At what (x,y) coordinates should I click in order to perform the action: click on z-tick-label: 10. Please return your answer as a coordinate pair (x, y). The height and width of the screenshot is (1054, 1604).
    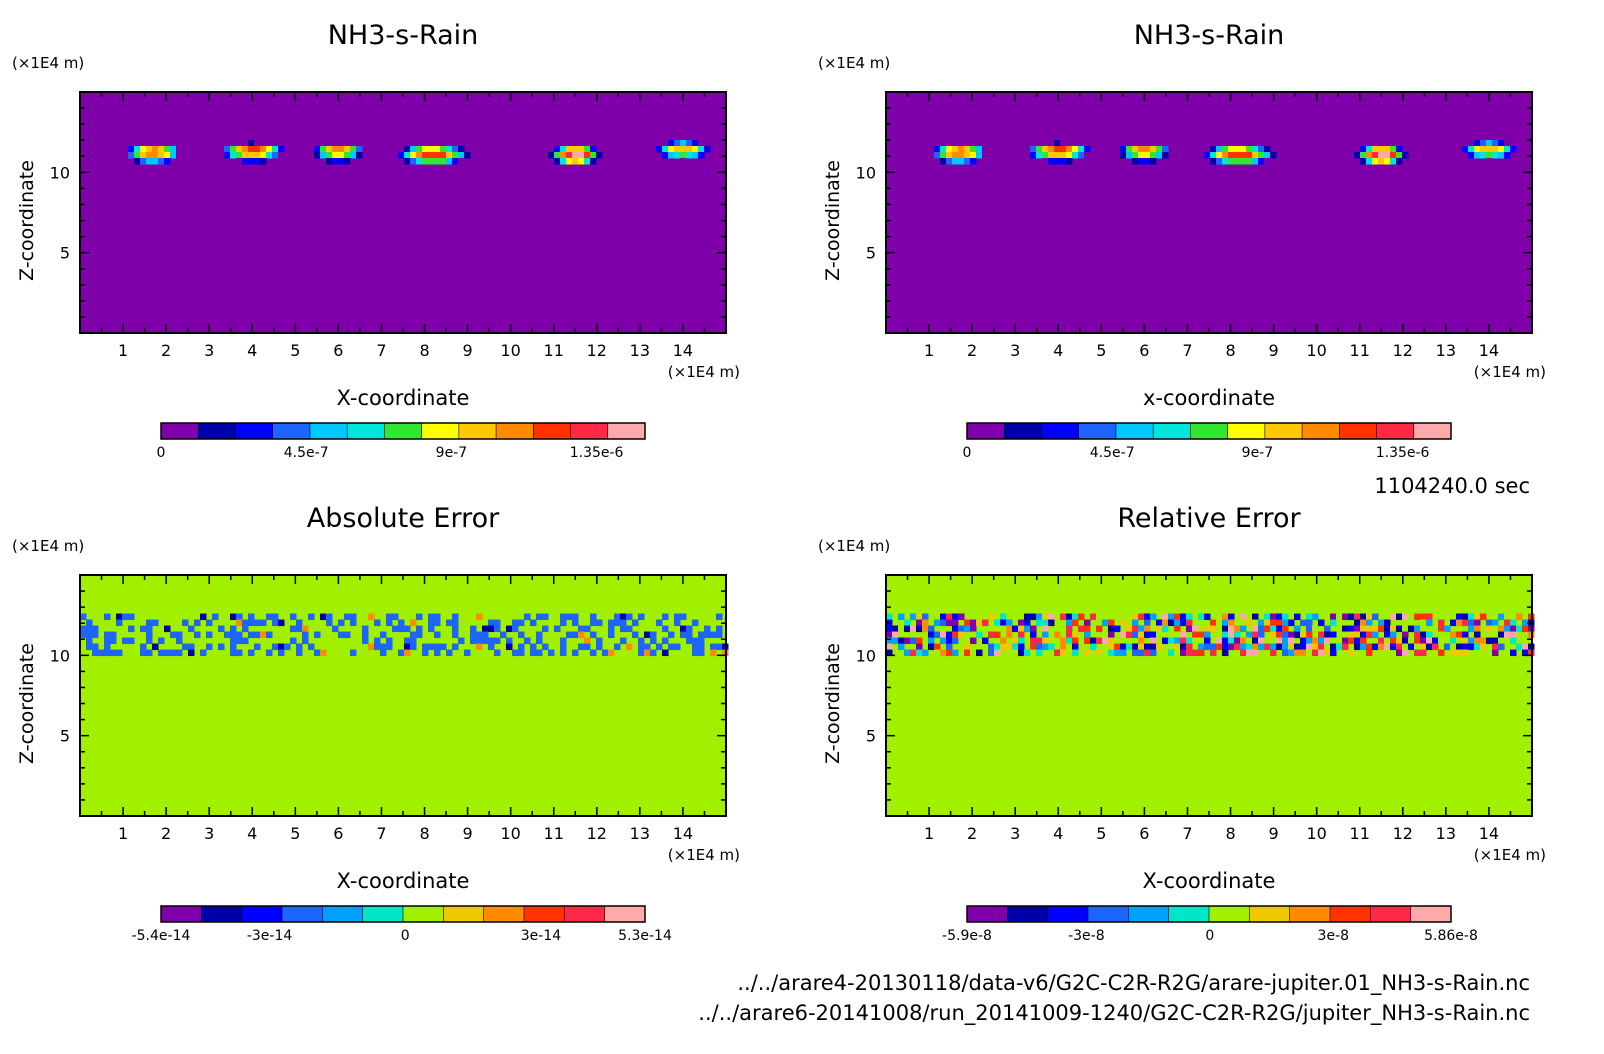
    Looking at the image, I should click on (866, 172).